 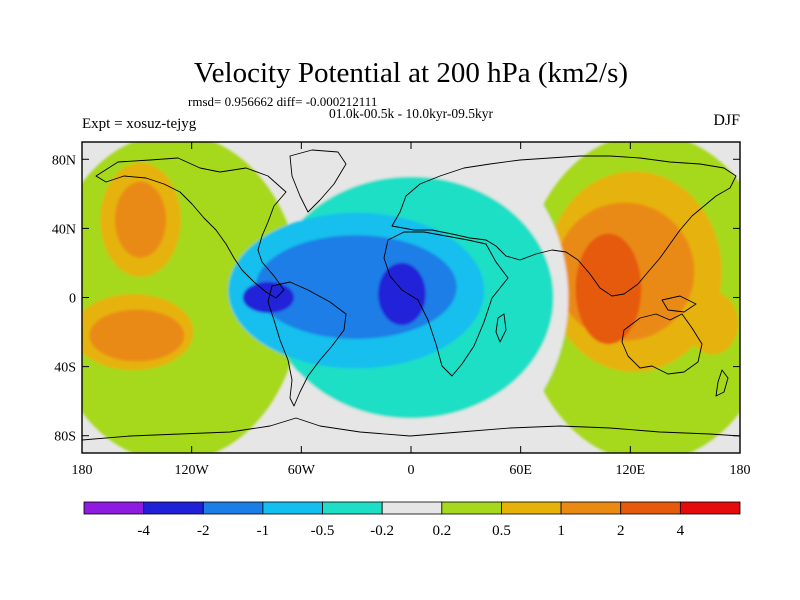 I want to click on coastline-eurasia, so click(x=564, y=226).